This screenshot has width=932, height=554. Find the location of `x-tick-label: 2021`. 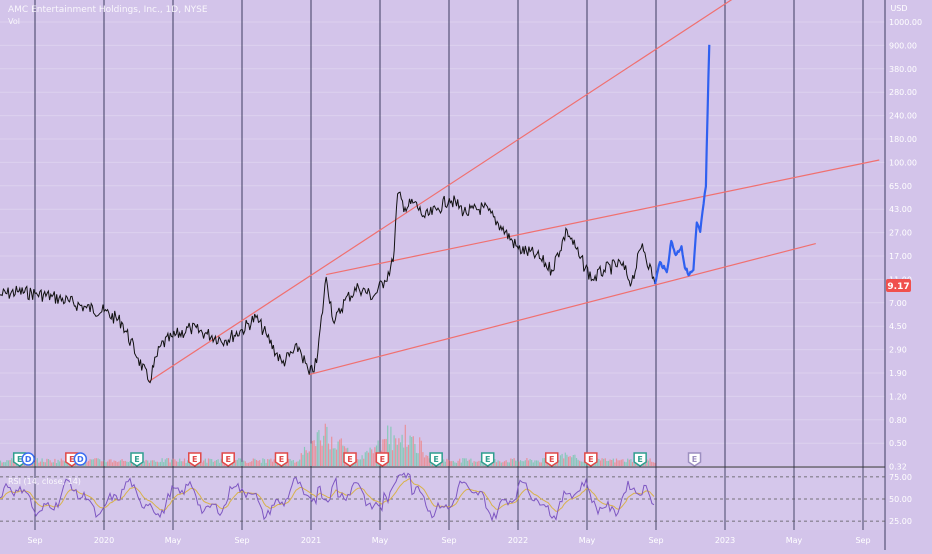

x-tick-label: 2021 is located at coordinates (311, 540).